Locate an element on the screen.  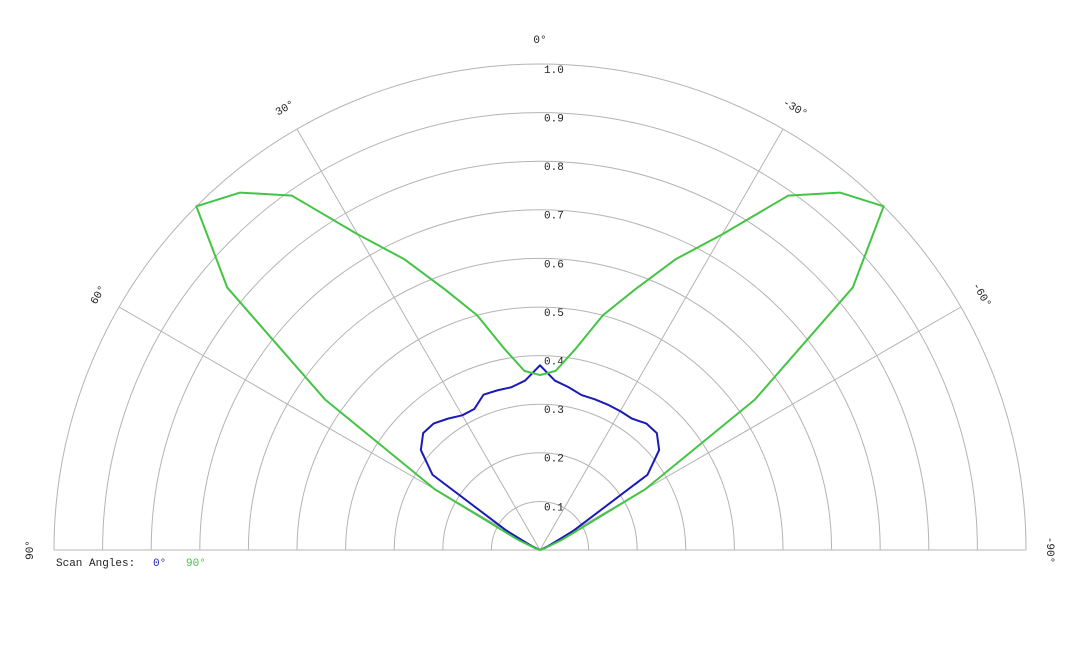
angle-tick-label: 30° is located at coordinates (285, 109).